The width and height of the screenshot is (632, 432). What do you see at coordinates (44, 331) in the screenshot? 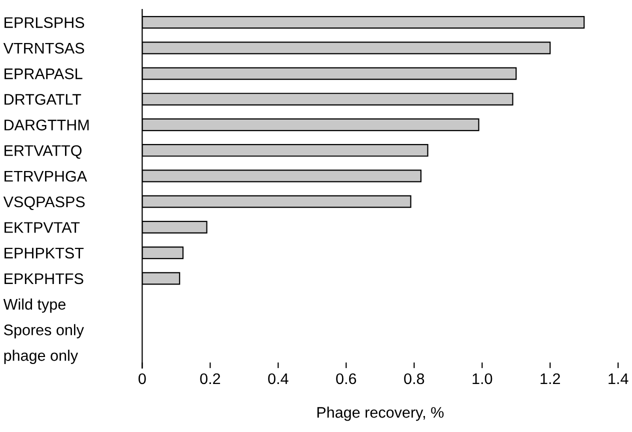
I see `y-tick-label: Spores only` at bounding box center [44, 331].